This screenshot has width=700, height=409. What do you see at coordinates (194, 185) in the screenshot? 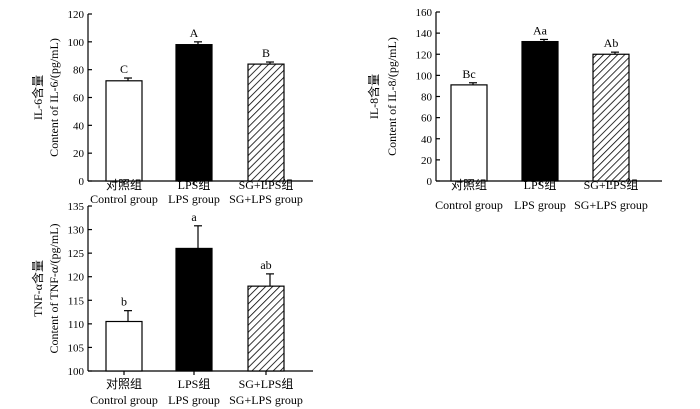
I see `il6-category-label-cn: LPS组` at bounding box center [194, 185].